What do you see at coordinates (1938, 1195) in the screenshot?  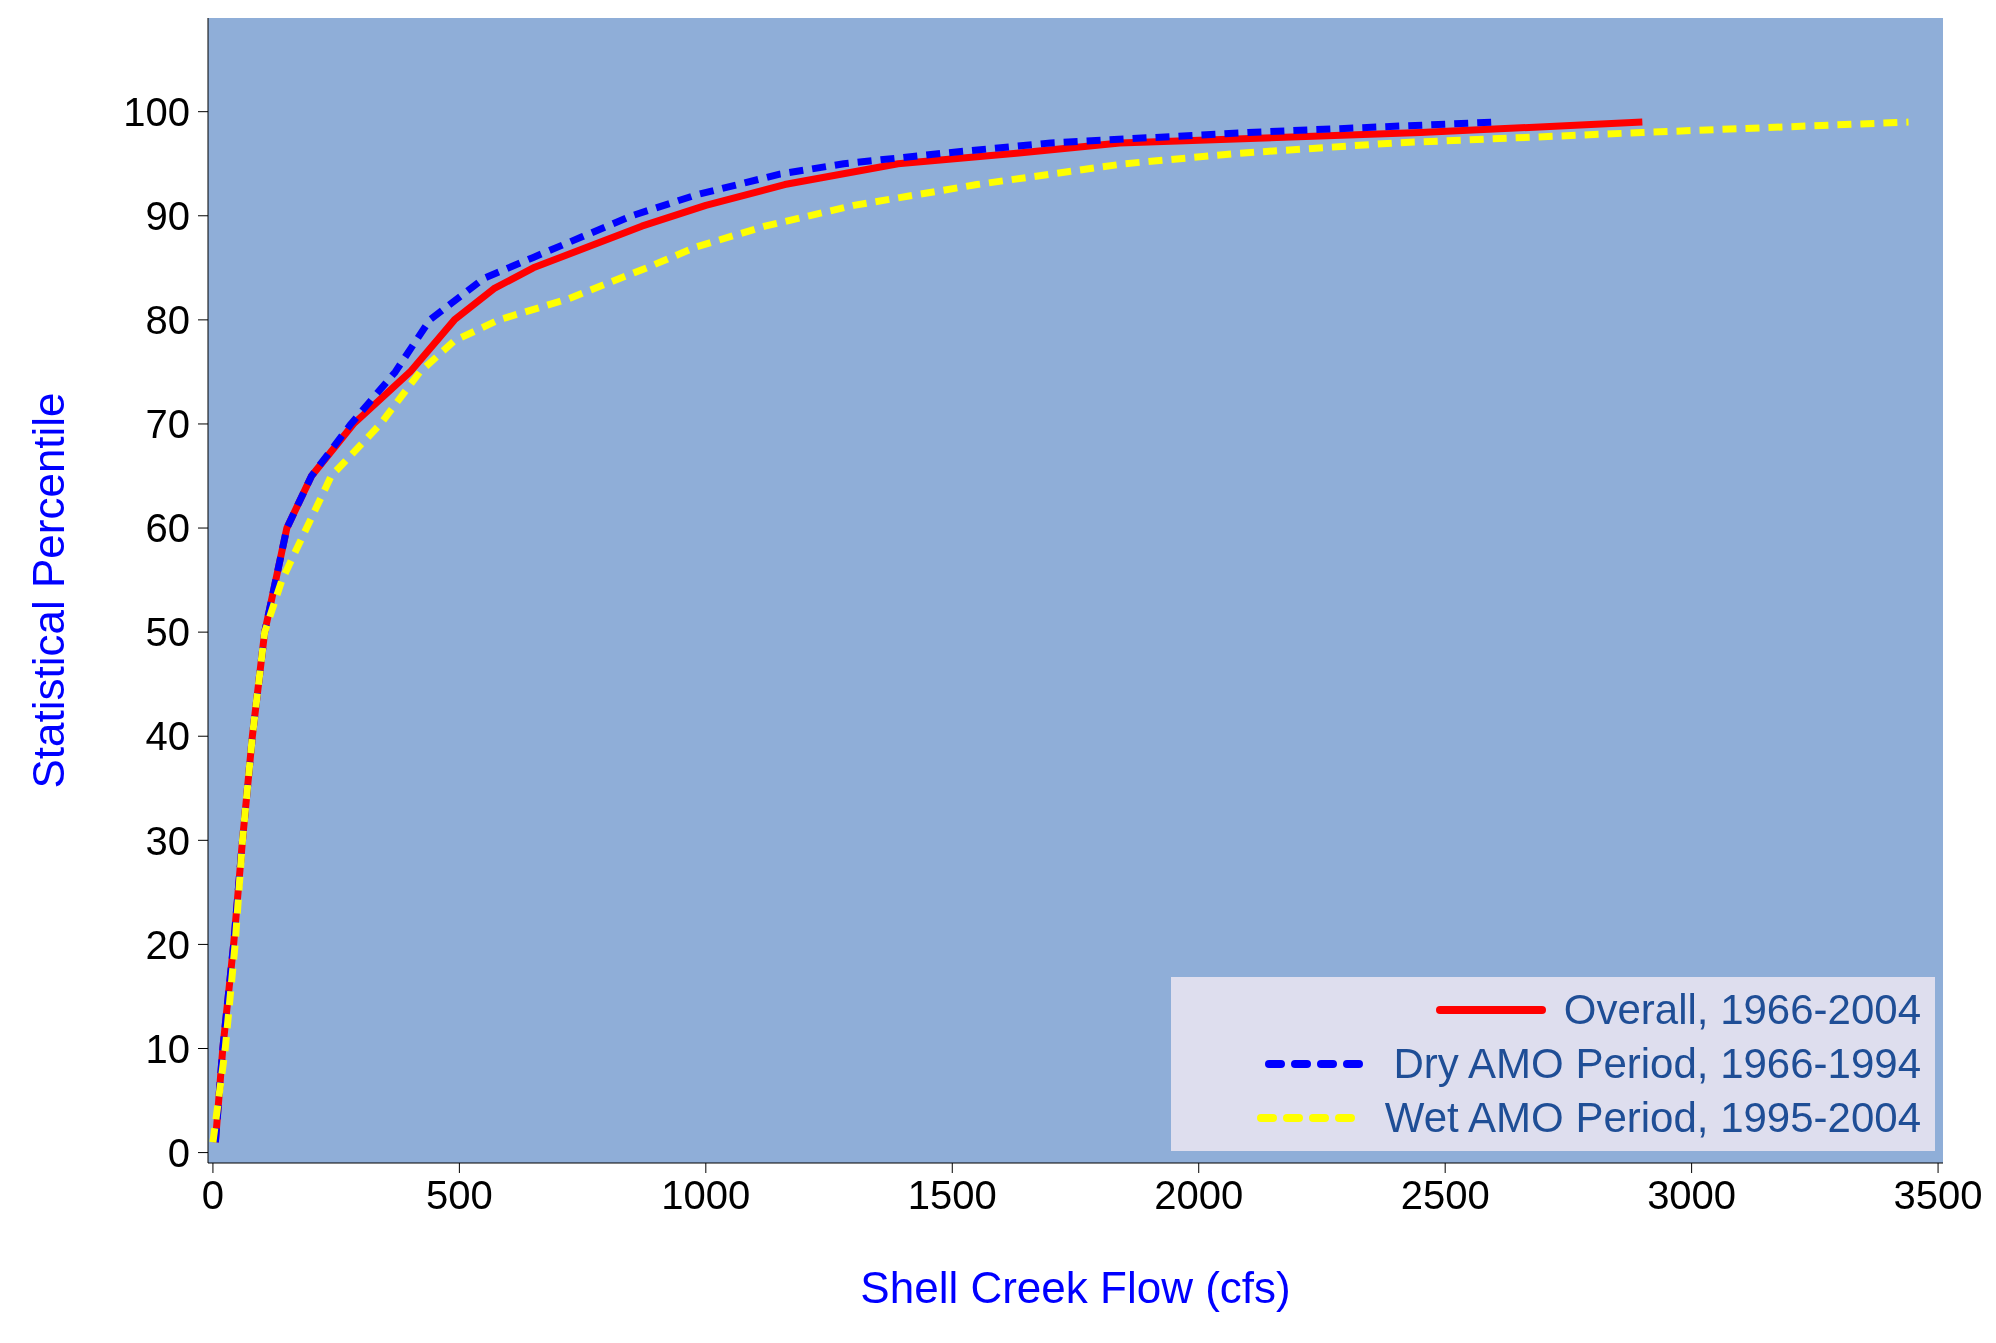 I see `x-tick-label: 3500` at bounding box center [1938, 1195].